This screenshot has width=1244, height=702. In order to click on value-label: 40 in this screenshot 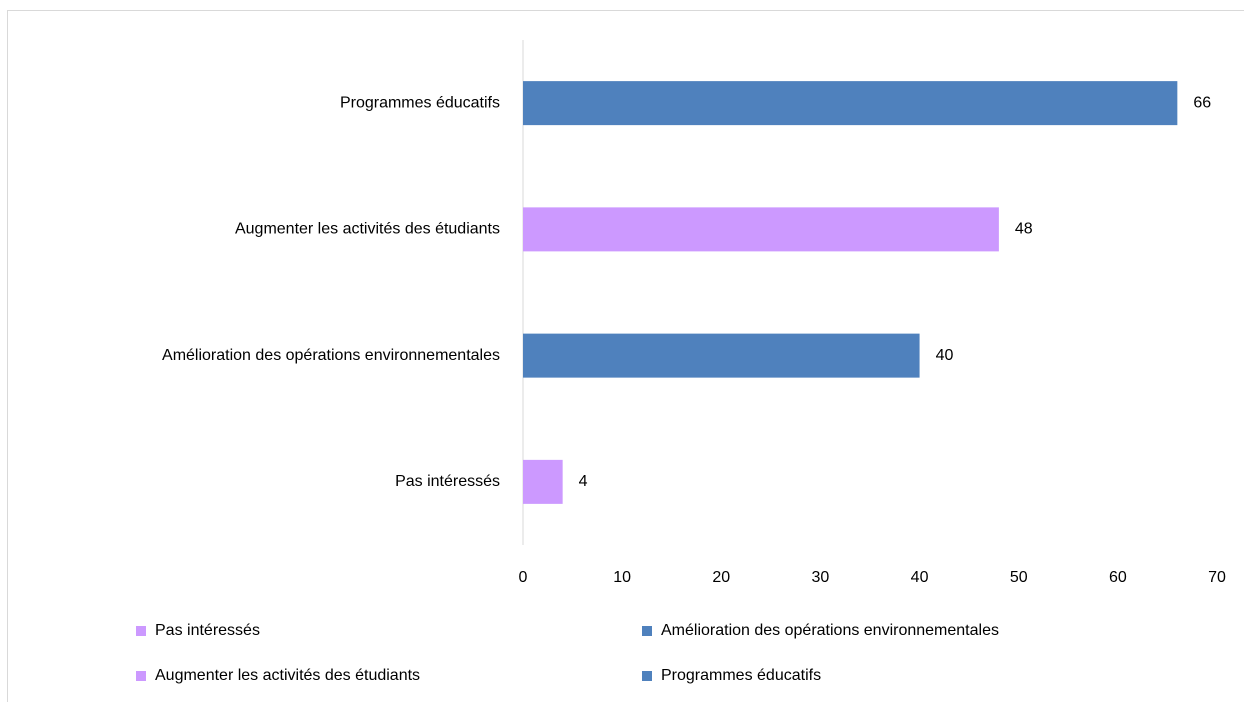, I will do `click(945, 355)`.